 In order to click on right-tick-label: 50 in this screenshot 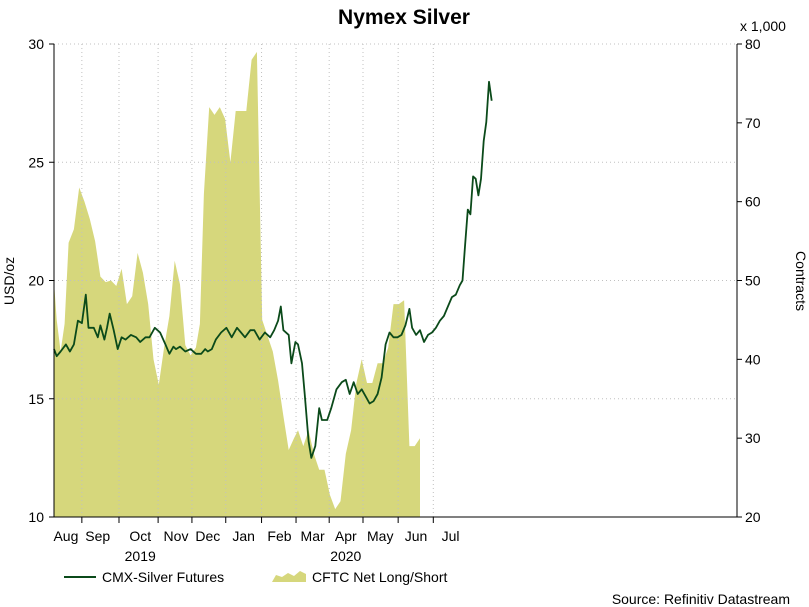, I will do `click(753, 281)`.